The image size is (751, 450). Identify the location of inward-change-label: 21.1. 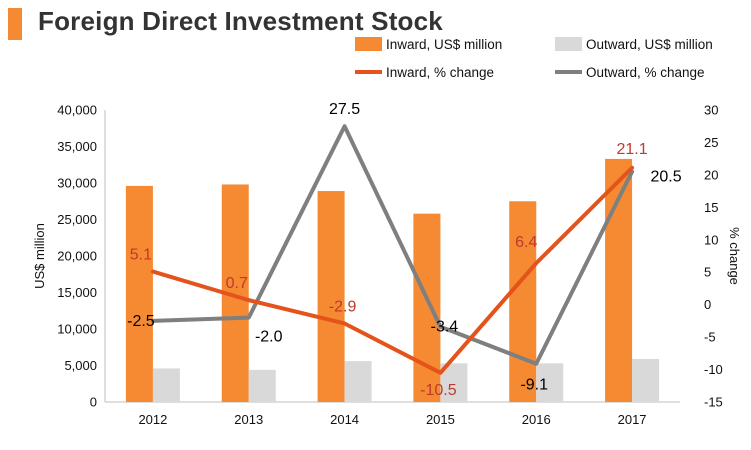
(632, 149).